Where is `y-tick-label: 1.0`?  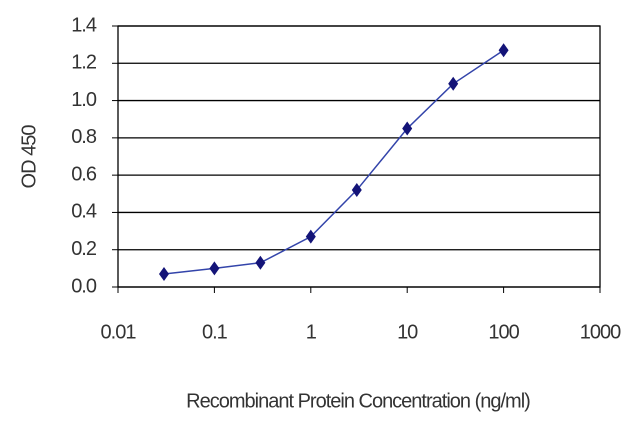 y-tick-label: 1.0 is located at coordinates (84, 100).